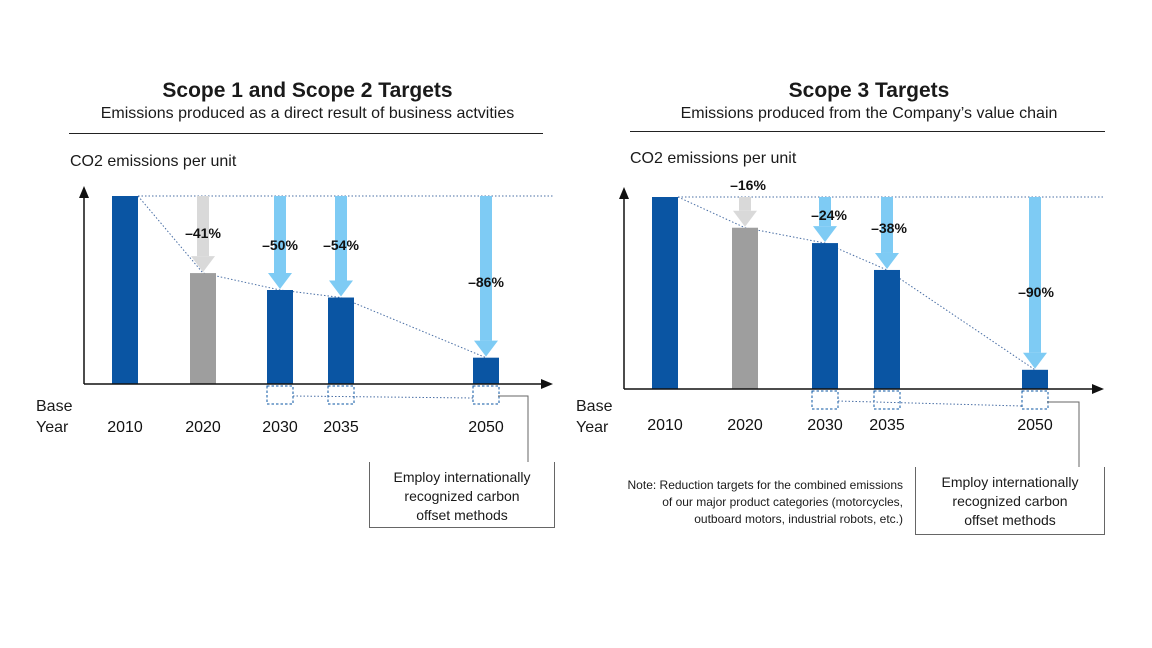 The width and height of the screenshot is (1152, 648). What do you see at coordinates (624, 193) in the screenshot?
I see `scope3-y-axis-arrow` at bounding box center [624, 193].